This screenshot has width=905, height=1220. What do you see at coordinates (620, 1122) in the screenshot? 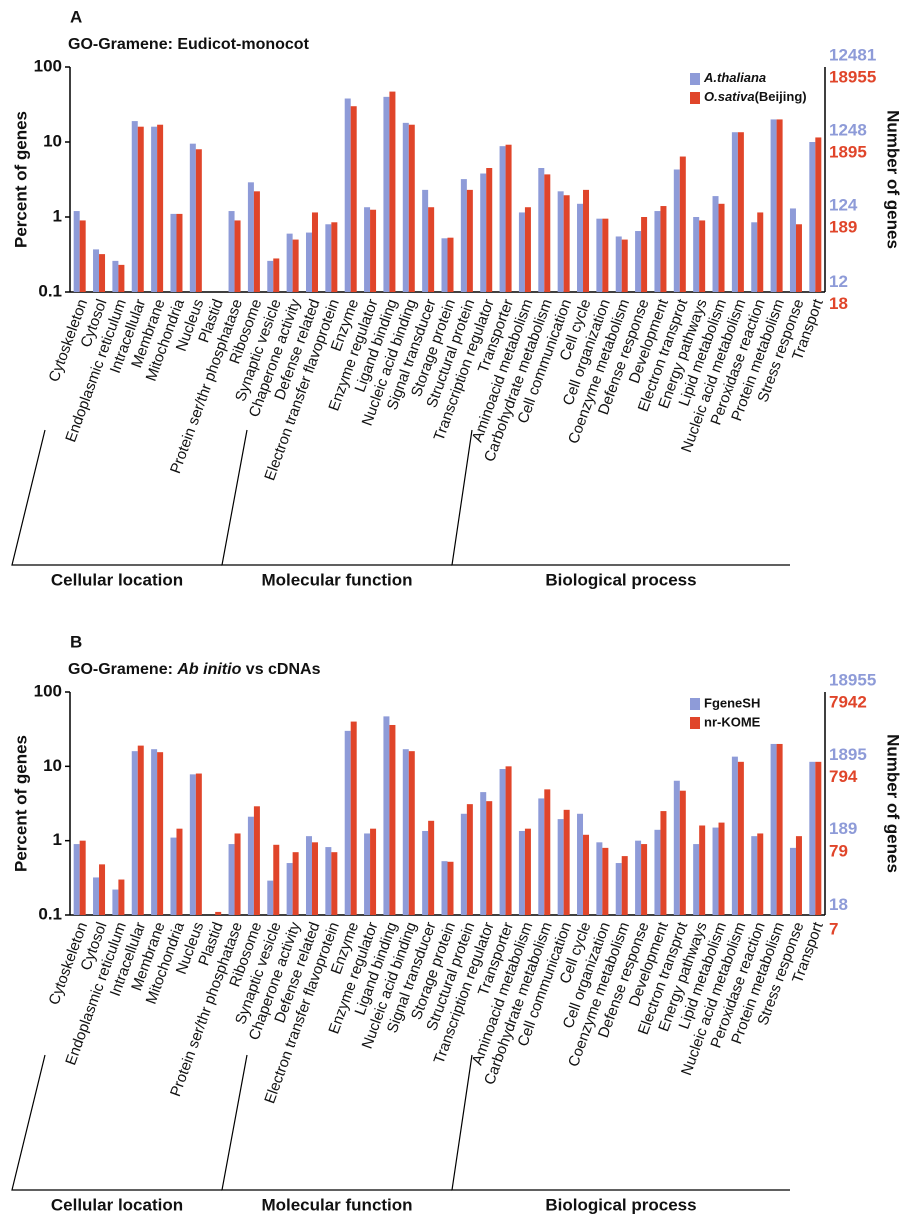
I see `group-bracket` at bounding box center [620, 1122].